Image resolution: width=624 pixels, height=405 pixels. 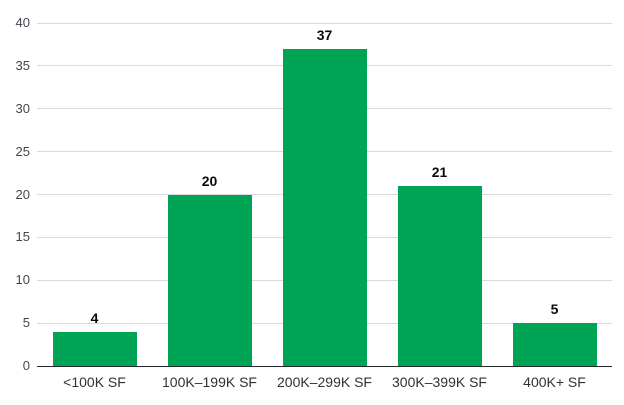 What do you see at coordinates (209, 180) in the screenshot?
I see `bar-value-label: 20` at bounding box center [209, 180].